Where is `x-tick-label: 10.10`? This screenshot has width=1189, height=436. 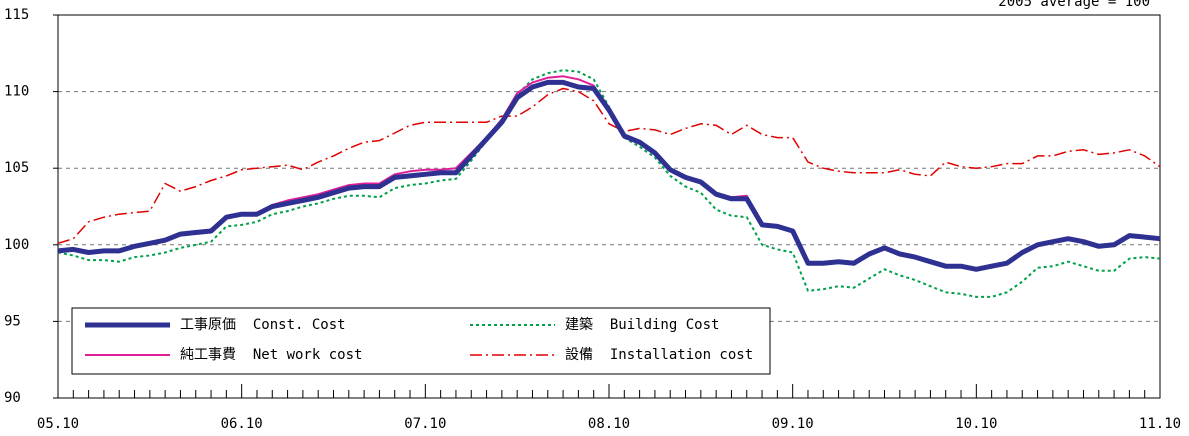 x-tick-label: 10.10 is located at coordinates (976, 424).